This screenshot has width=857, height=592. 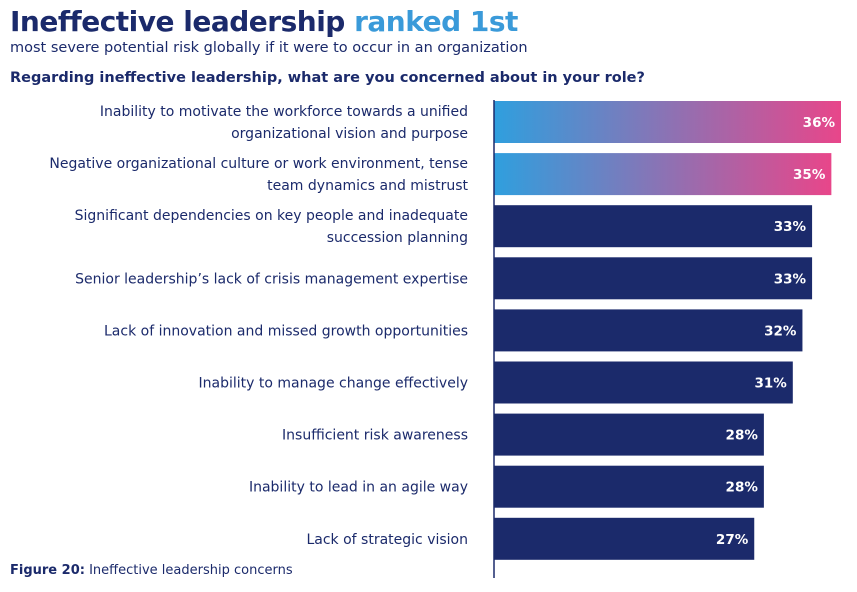 What do you see at coordinates (780, 331) in the screenshot?
I see `value-label-5: 32%` at bounding box center [780, 331].